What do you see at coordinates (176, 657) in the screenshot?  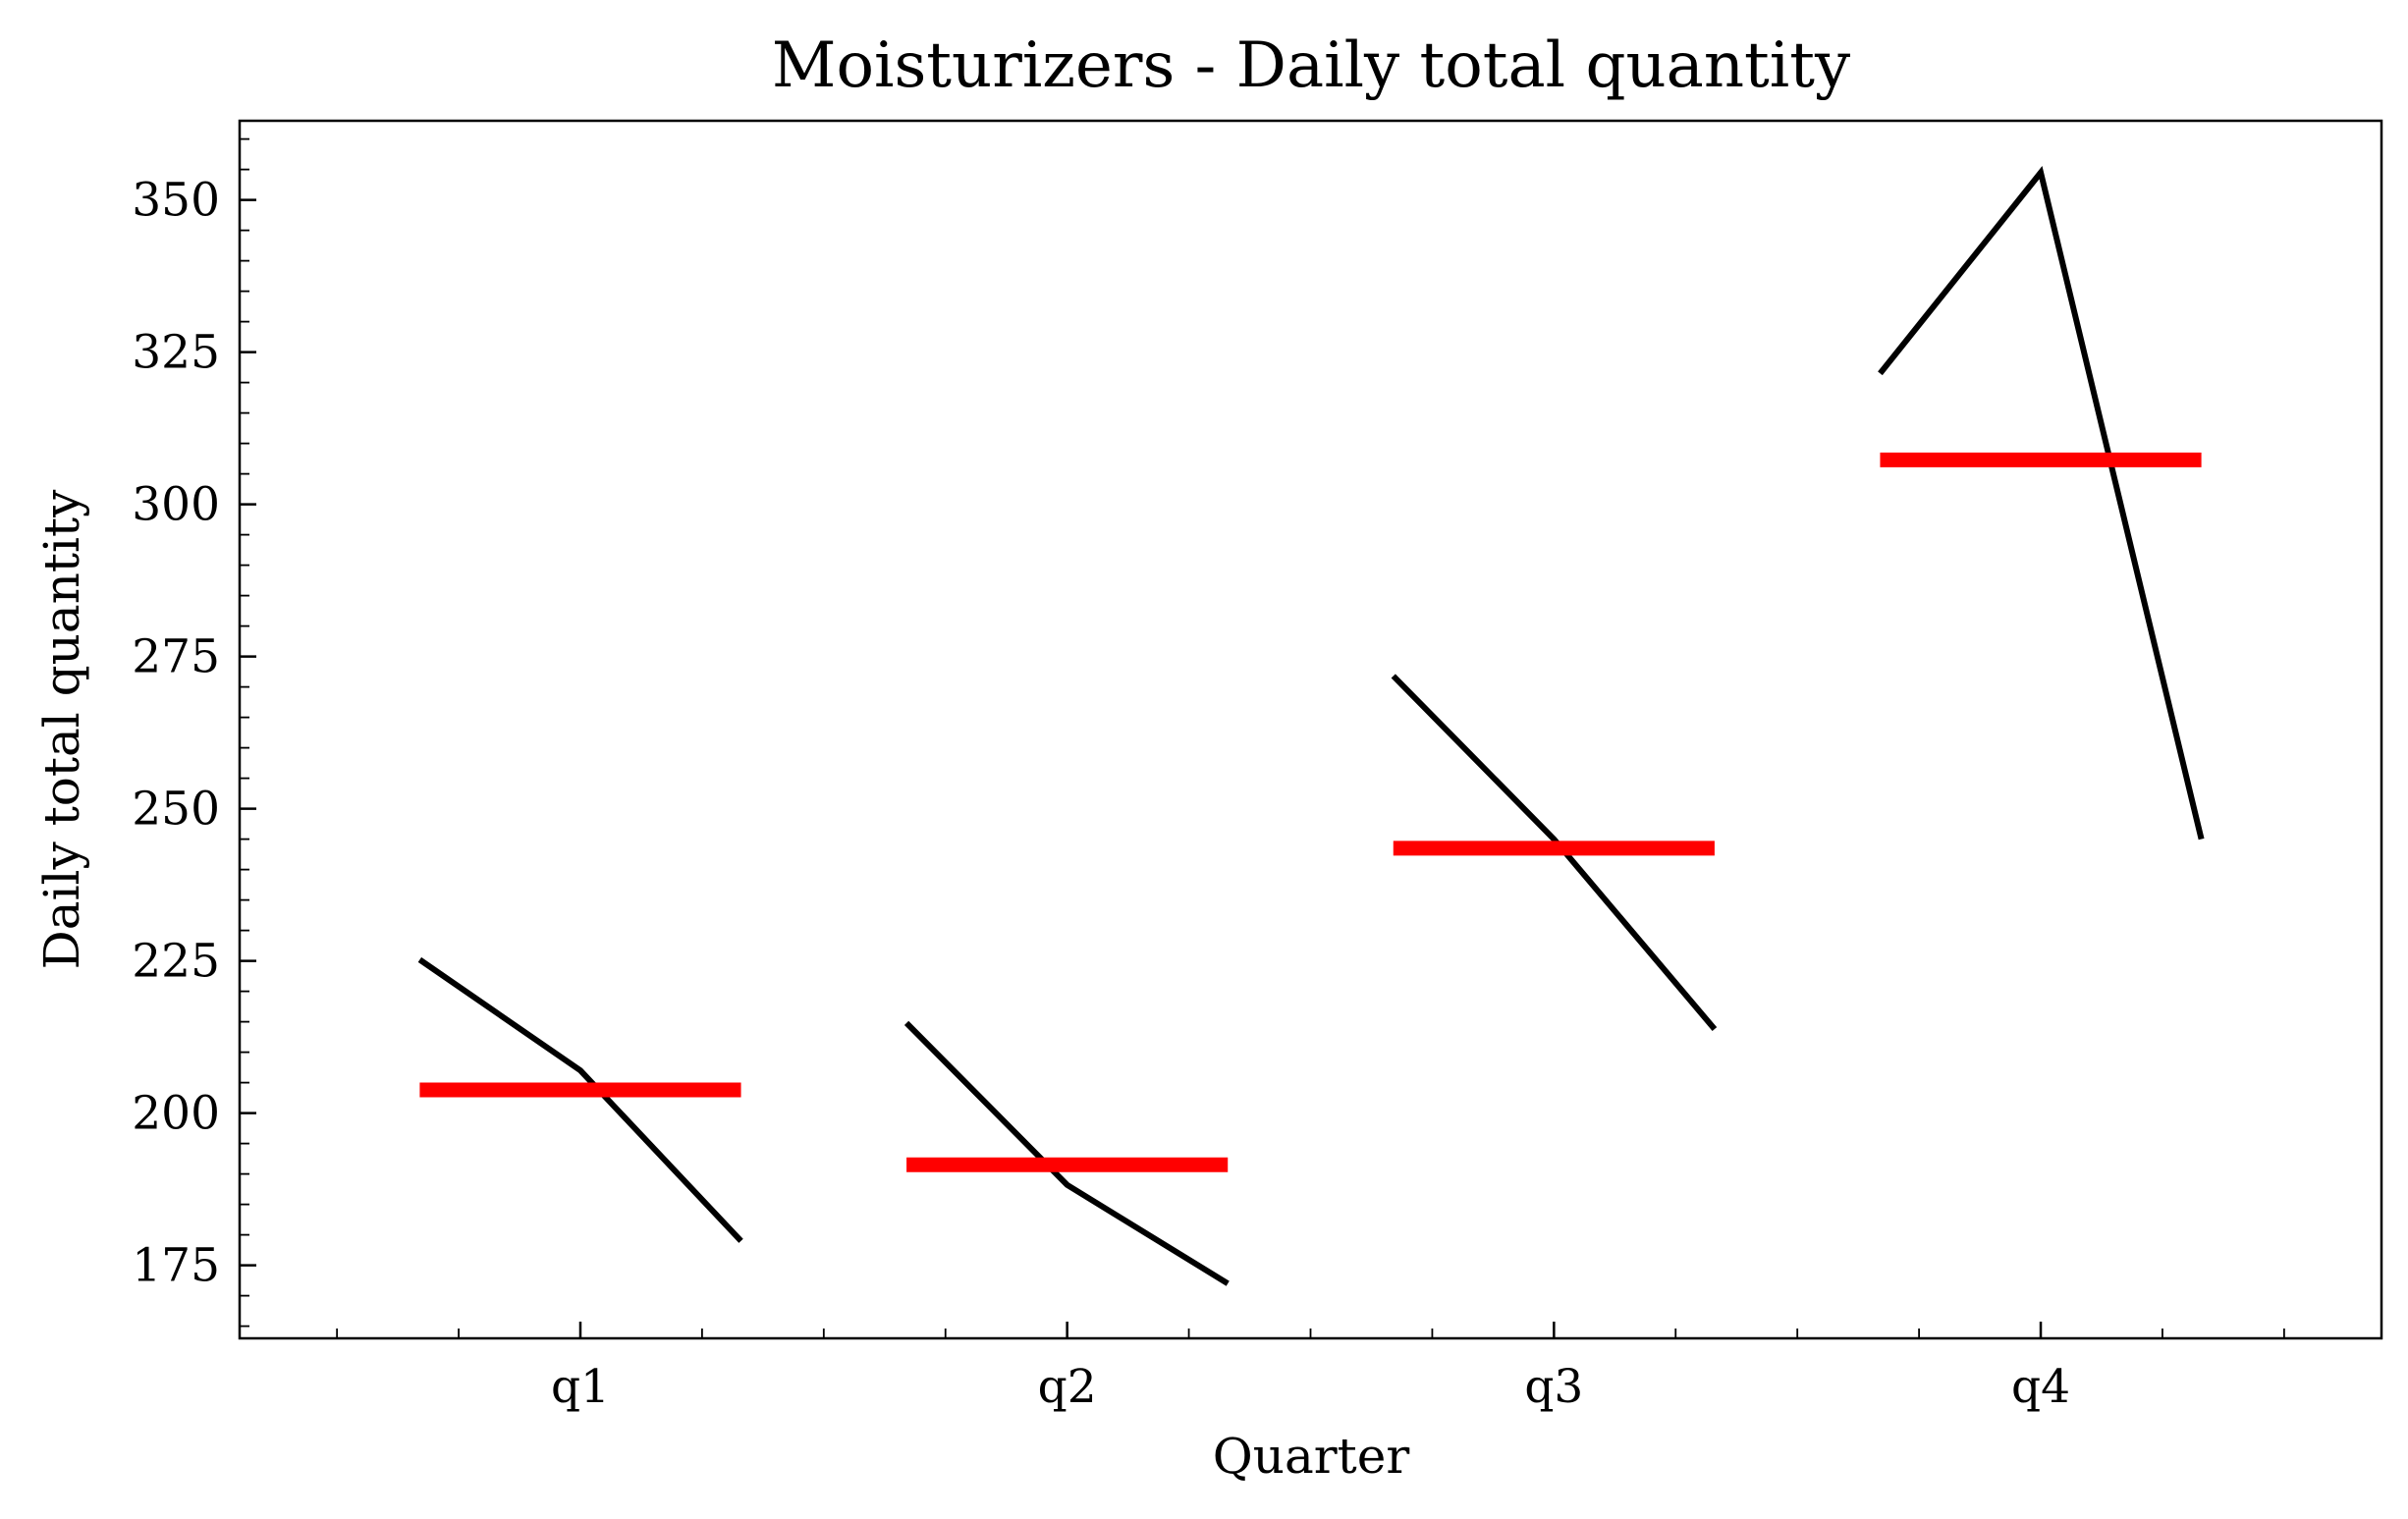 I see `y-tick-label: 275` at bounding box center [176, 657].